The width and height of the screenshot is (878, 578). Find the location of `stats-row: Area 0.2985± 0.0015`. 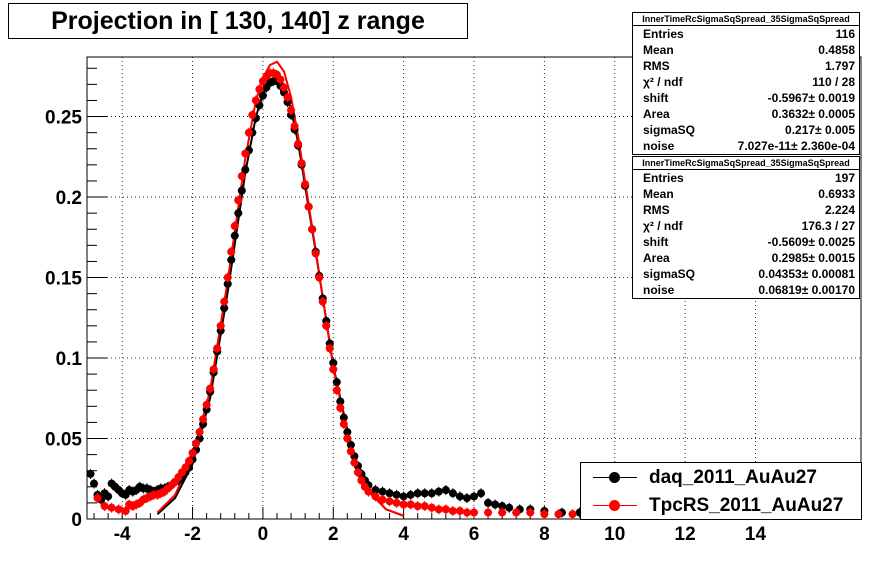

stats-row: Area 0.2985± 0.0015 is located at coordinates (746, 258).